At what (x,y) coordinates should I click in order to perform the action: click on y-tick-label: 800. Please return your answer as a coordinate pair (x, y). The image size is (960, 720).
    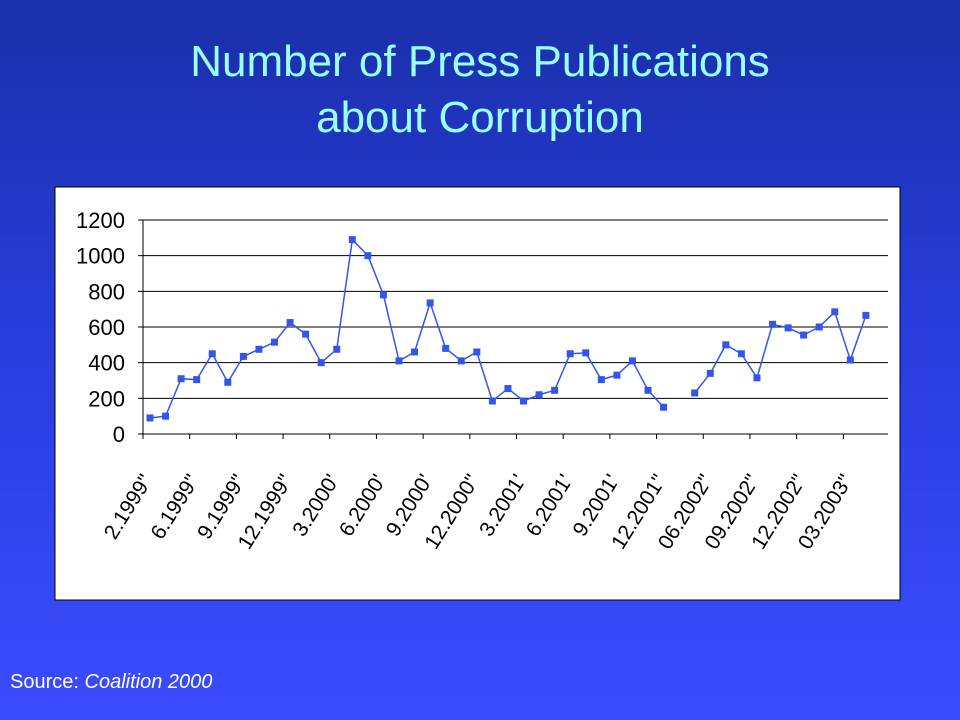
    Looking at the image, I should click on (106, 291).